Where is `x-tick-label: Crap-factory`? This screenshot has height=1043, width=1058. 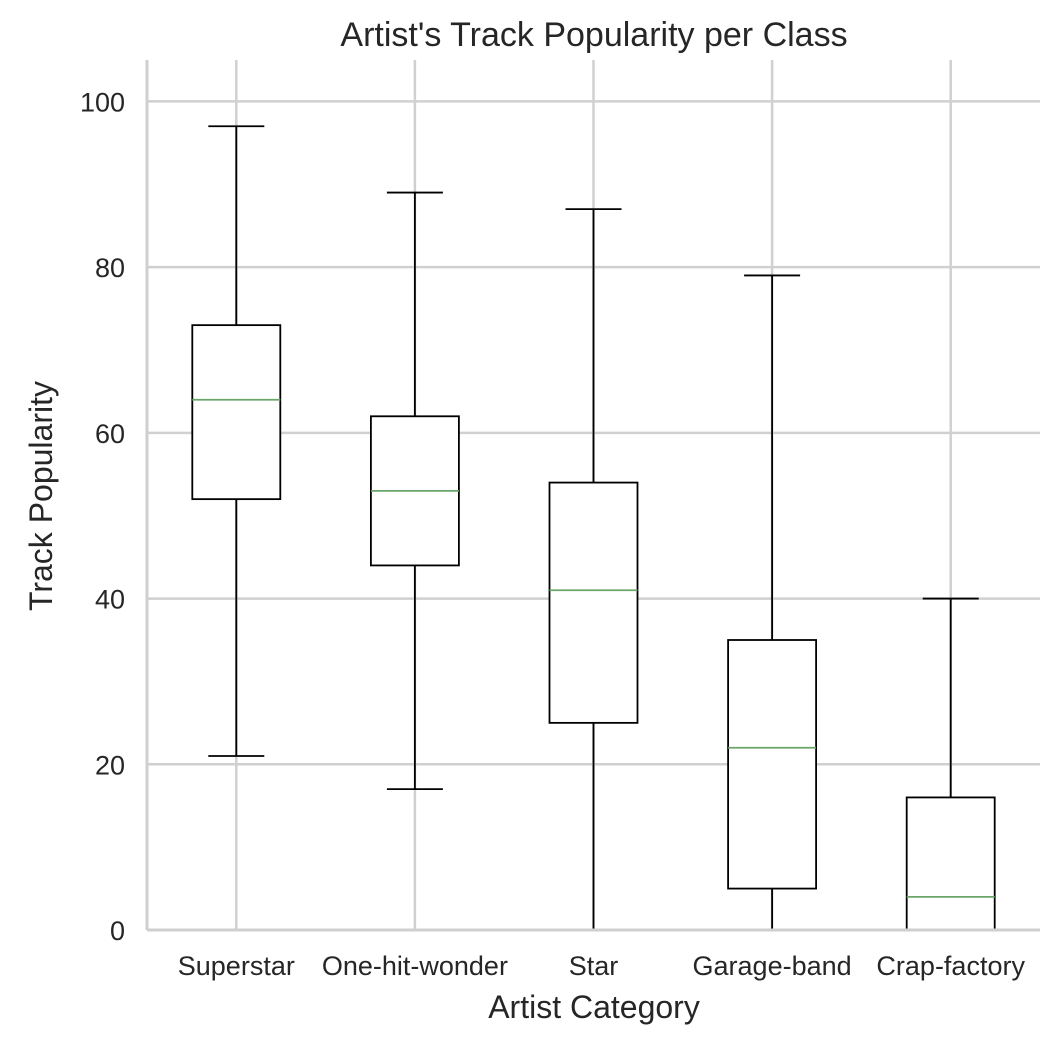 x-tick-label: Crap-factory is located at coordinates (950, 966).